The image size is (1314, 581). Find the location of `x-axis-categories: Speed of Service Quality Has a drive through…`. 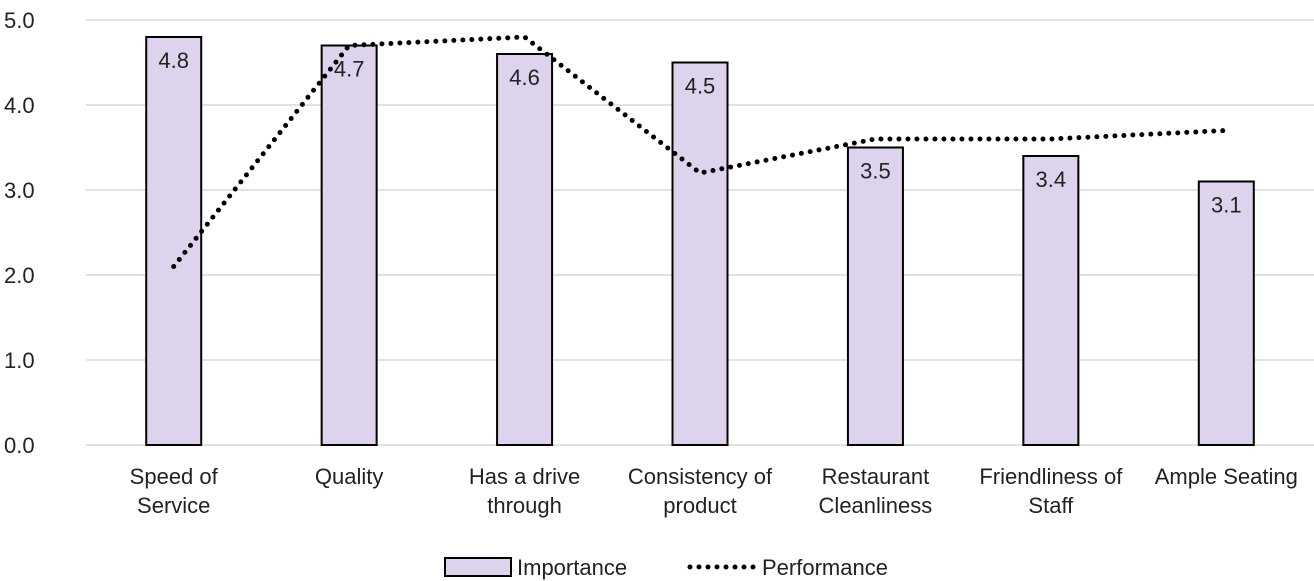

x-axis-categories: Speed of Service Quality Has a drive through… is located at coordinates (714, 491).